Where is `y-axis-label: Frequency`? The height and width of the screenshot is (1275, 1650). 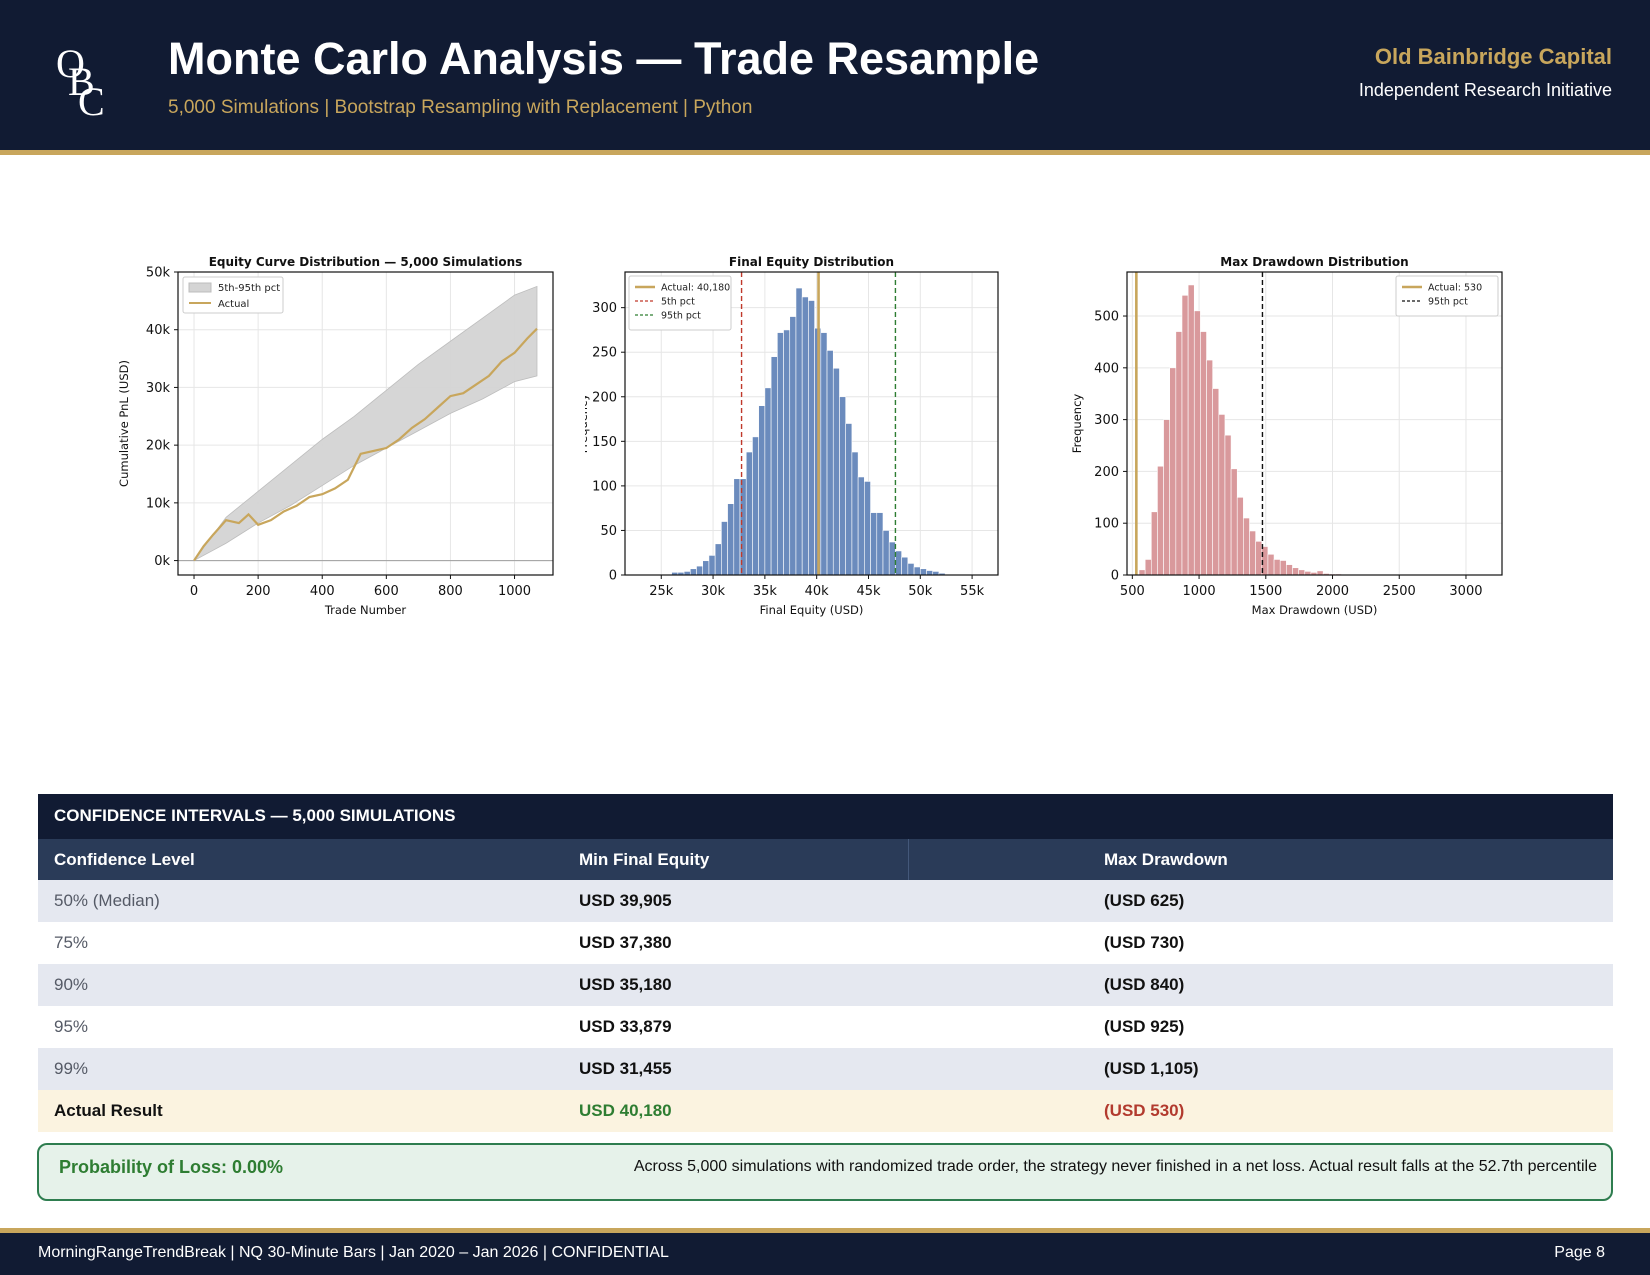 y-axis-label: Frequency is located at coordinates (1077, 424).